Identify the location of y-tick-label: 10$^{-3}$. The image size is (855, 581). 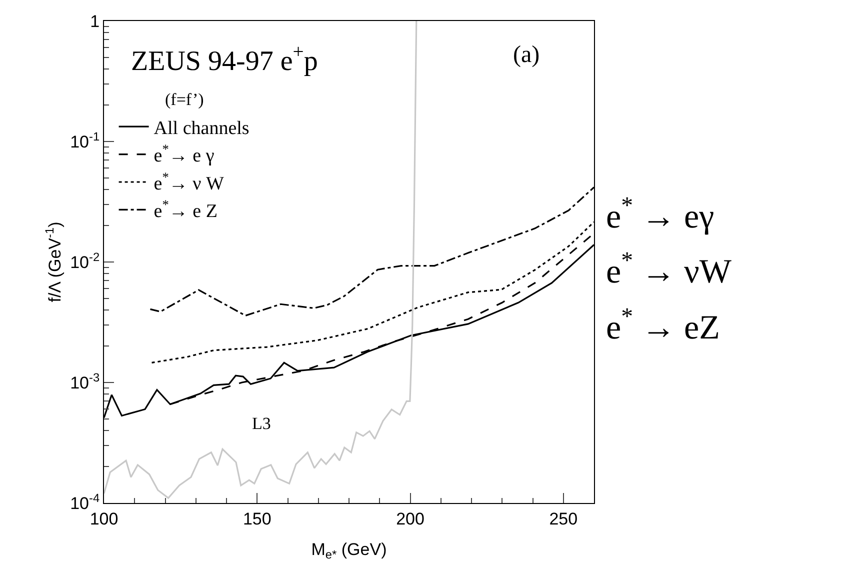
(85, 381).